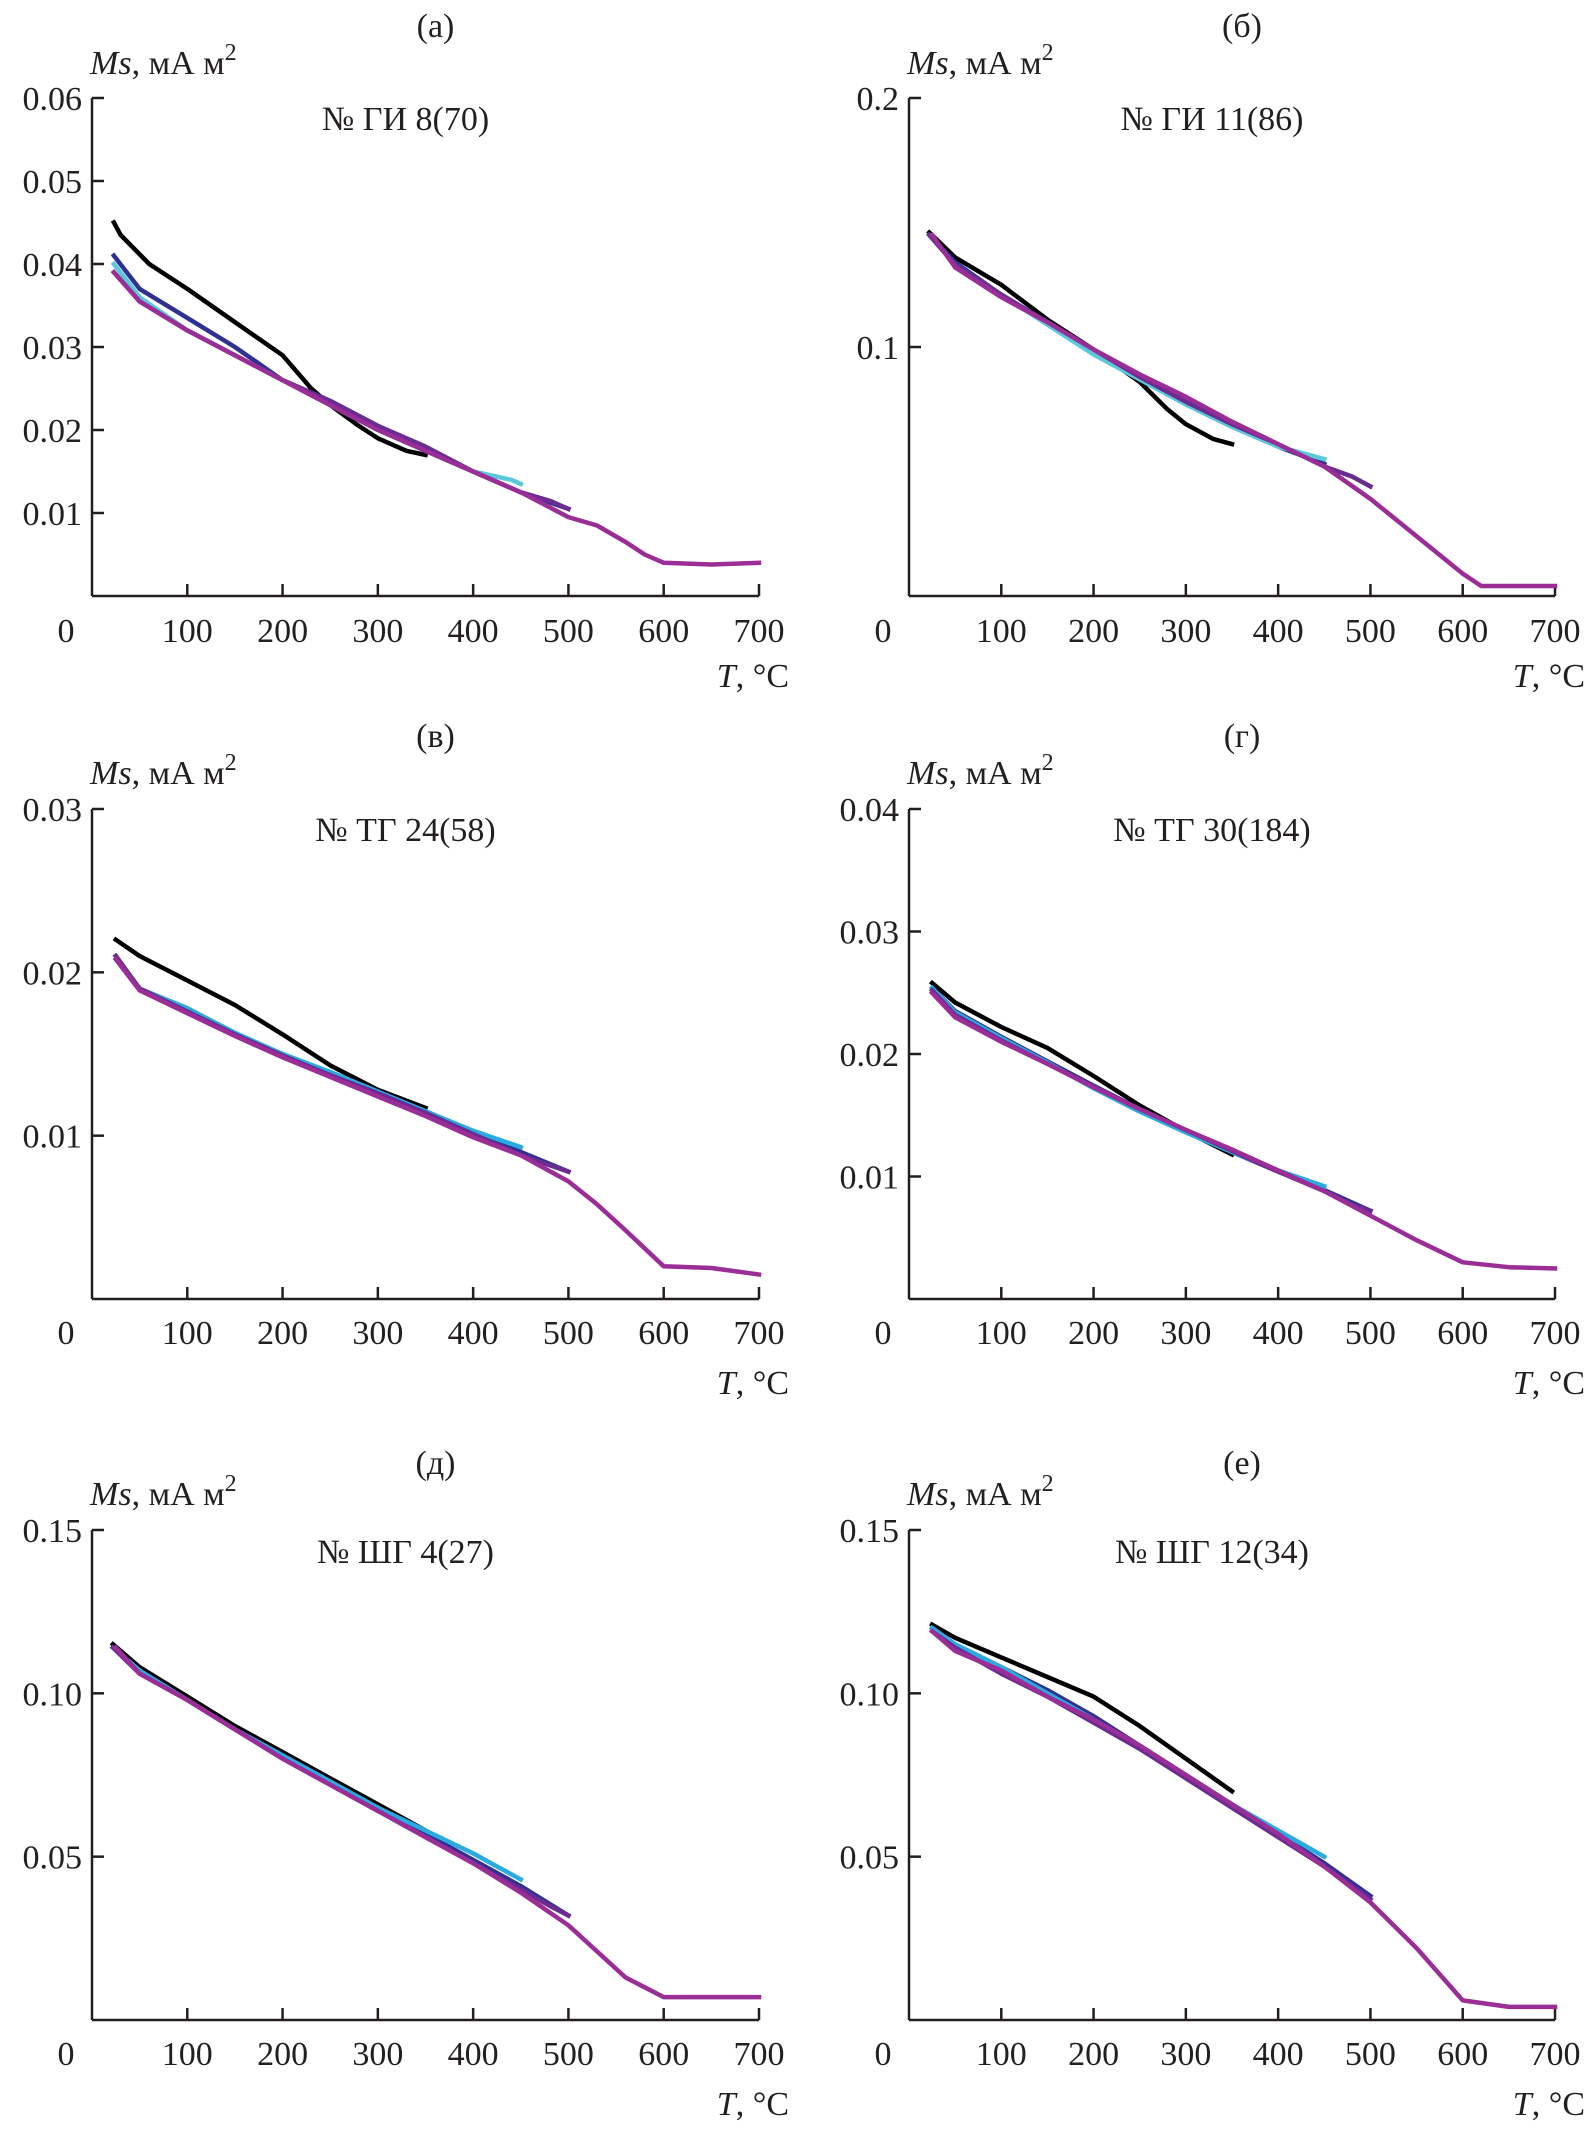  Describe the element at coordinates (870, 810) in the screenshot. I see `y-tick-label: 0.04` at that location.